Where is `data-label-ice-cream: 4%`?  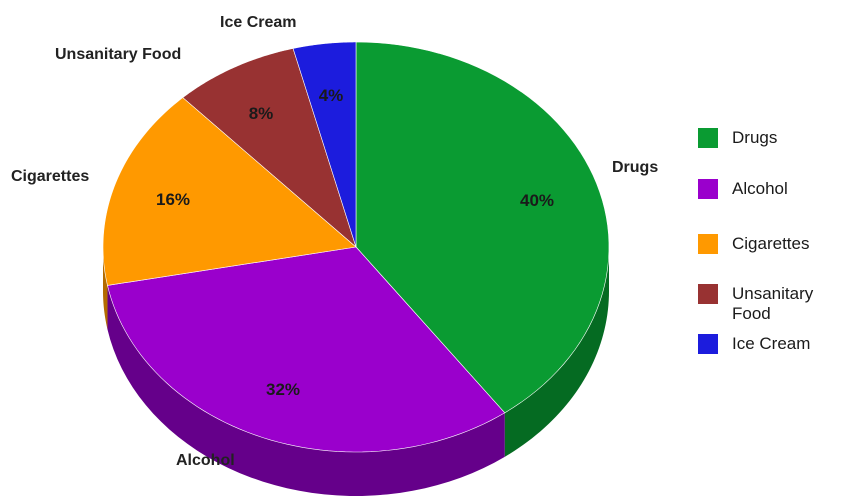
data-label-ice-cream: 4% is located at coordinates (331, 95).